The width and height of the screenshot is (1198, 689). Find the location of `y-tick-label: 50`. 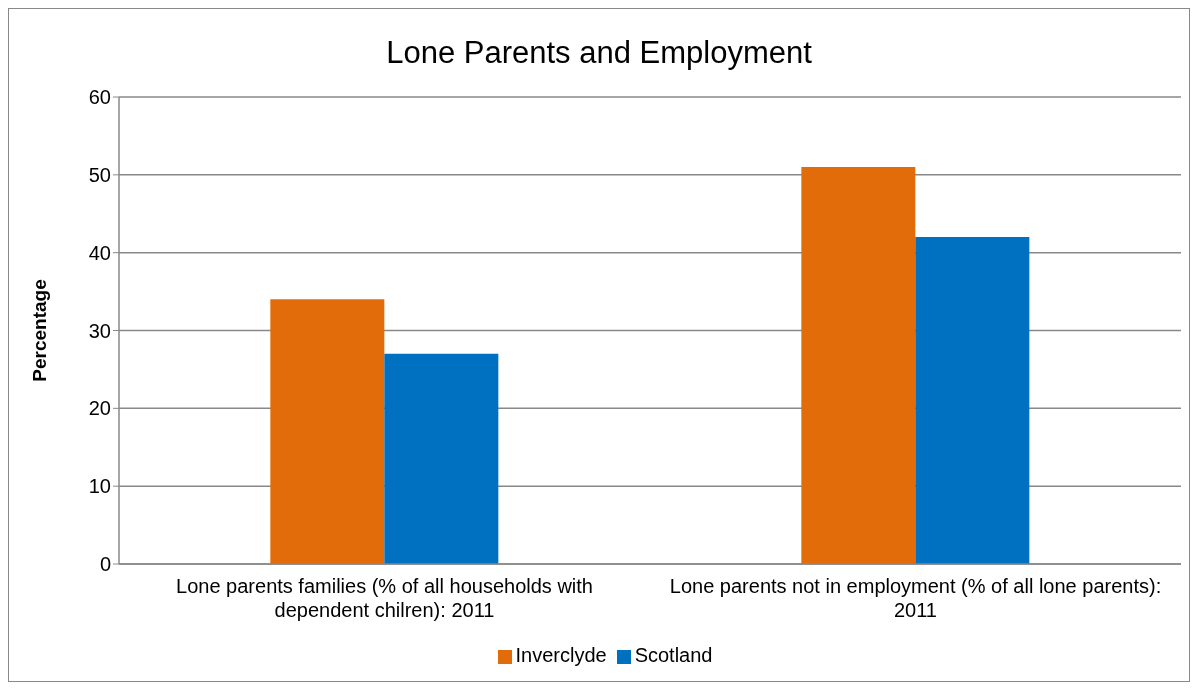

y-tick-label: 50 is located at coordinates (99, 174).